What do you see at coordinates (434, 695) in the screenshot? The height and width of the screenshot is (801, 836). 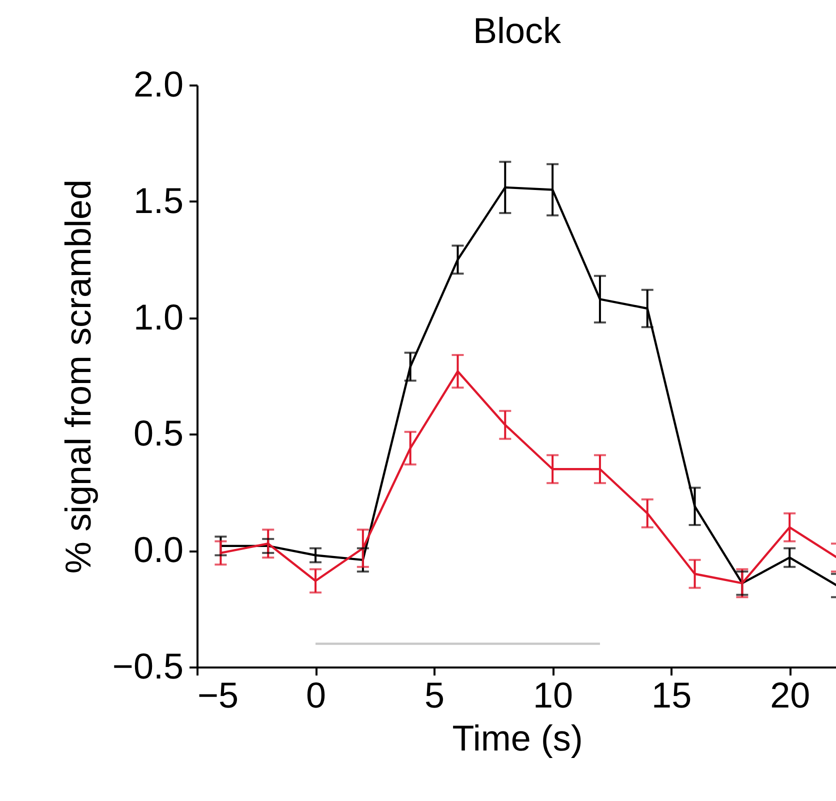 I see `x-tick-label: 5` at bounding box center [434, 695].